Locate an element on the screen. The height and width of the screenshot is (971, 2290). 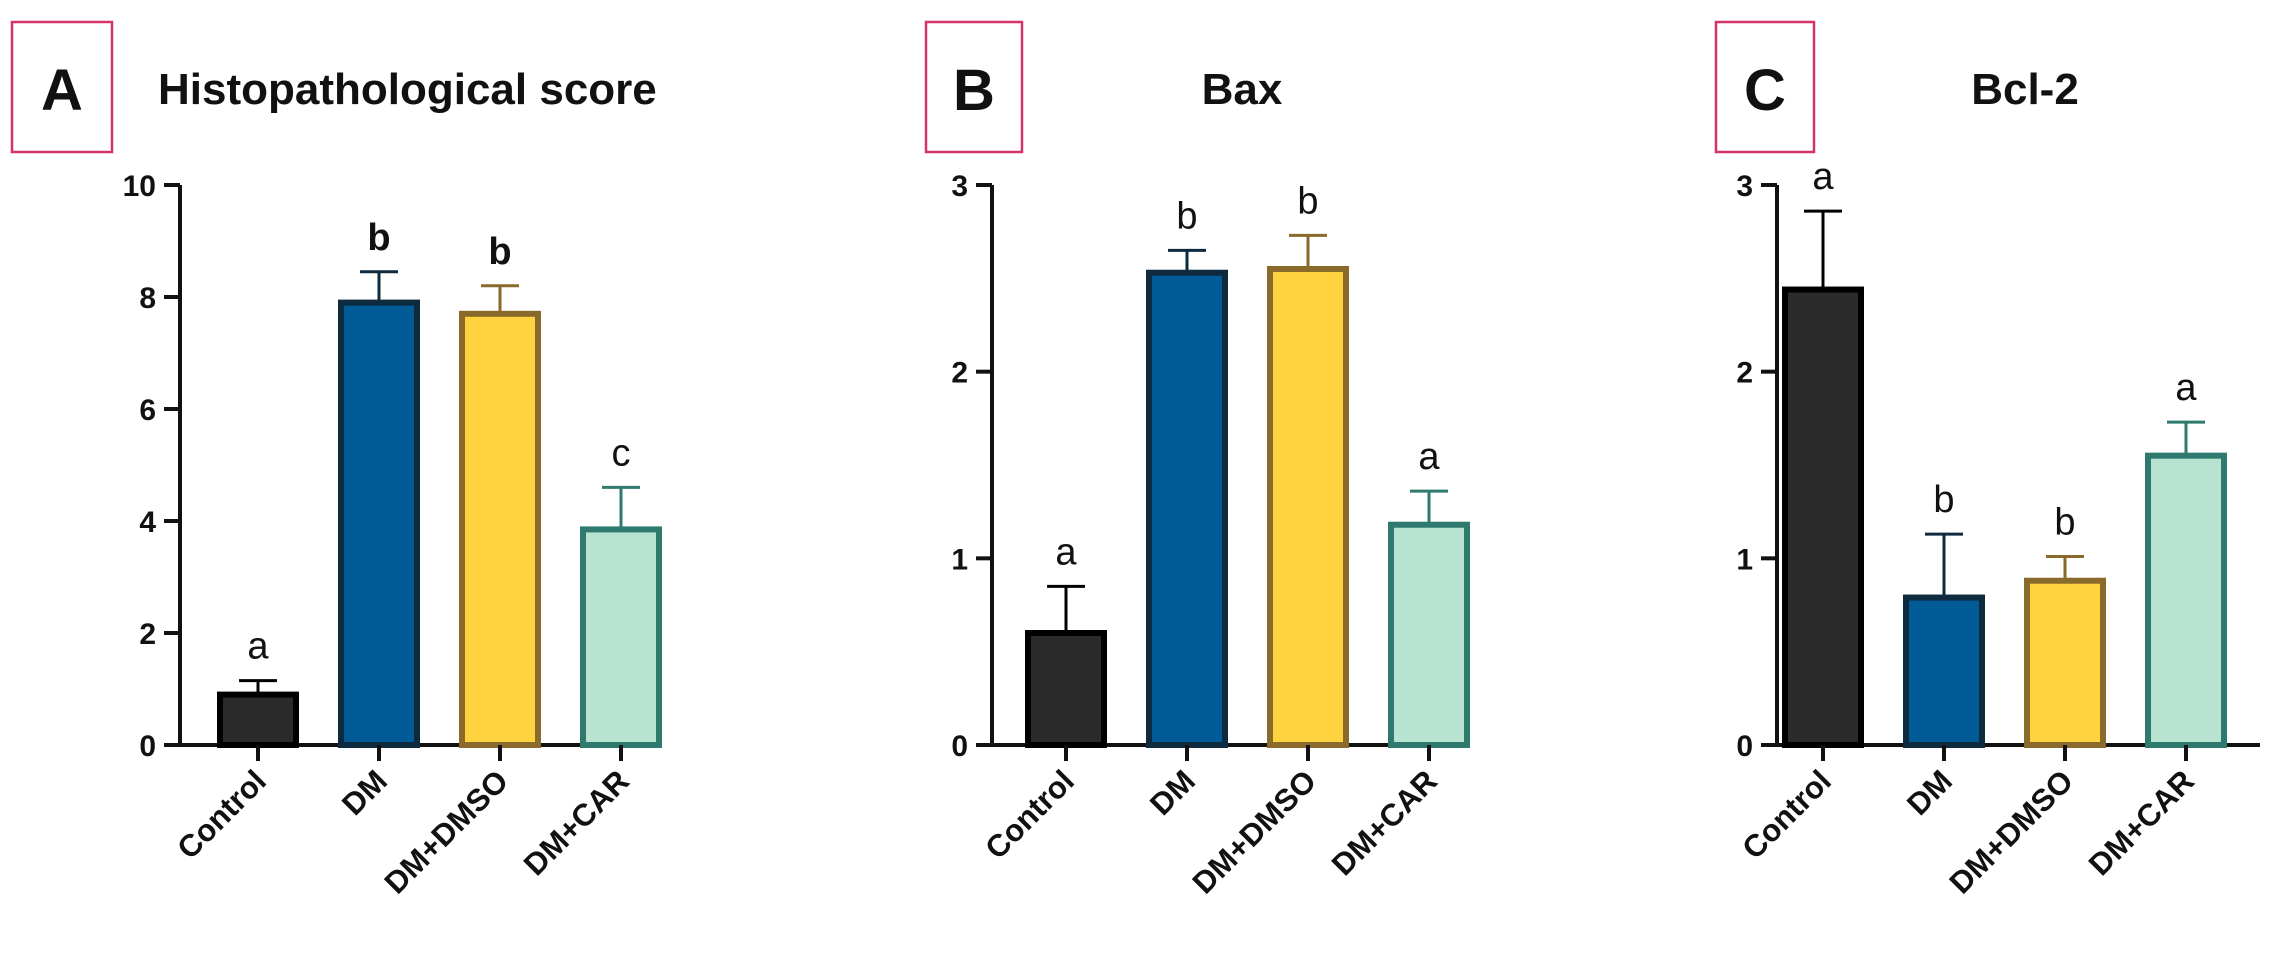
significance-label: c is located at coordinates (621, 453).